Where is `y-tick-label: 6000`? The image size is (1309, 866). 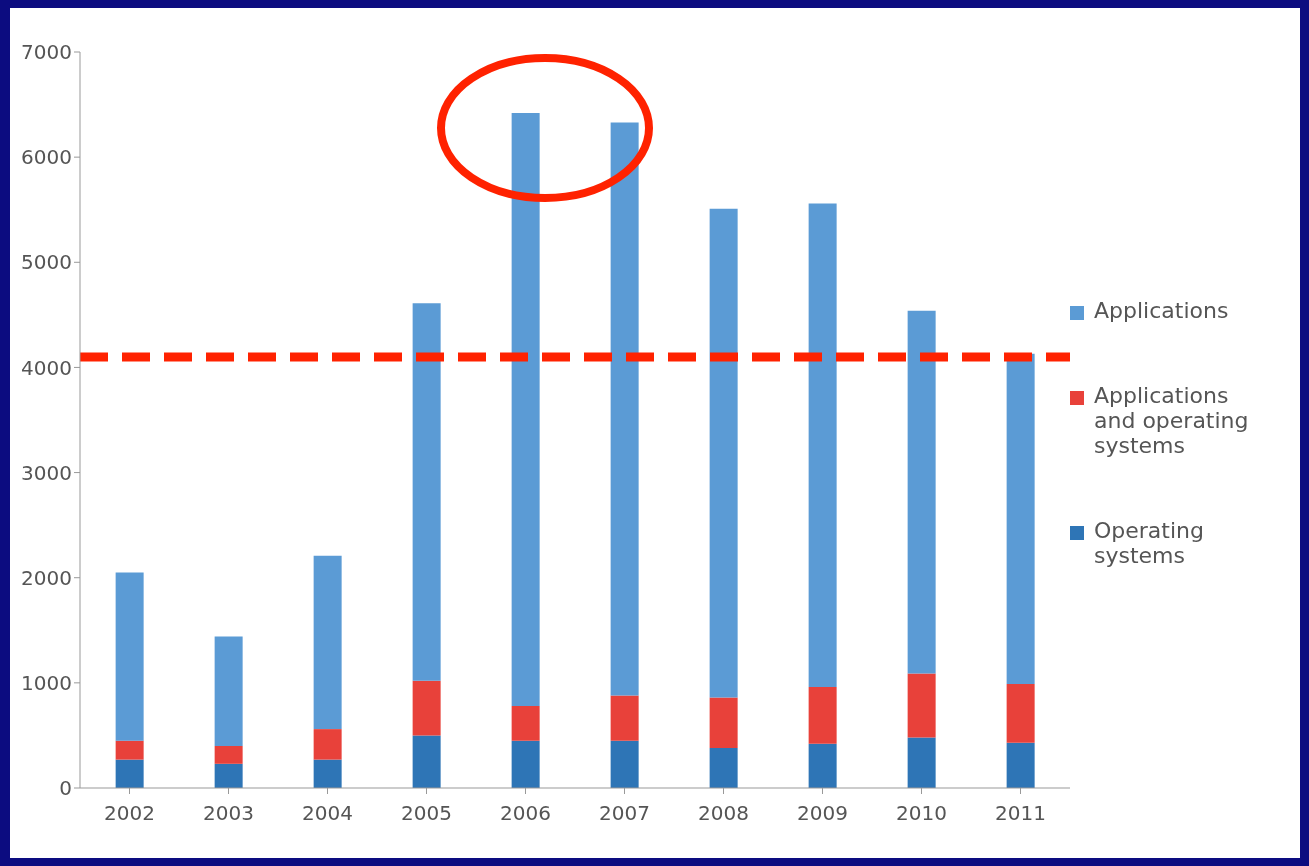 y-tick-label: 6000 is located at coordinates (46, 157).